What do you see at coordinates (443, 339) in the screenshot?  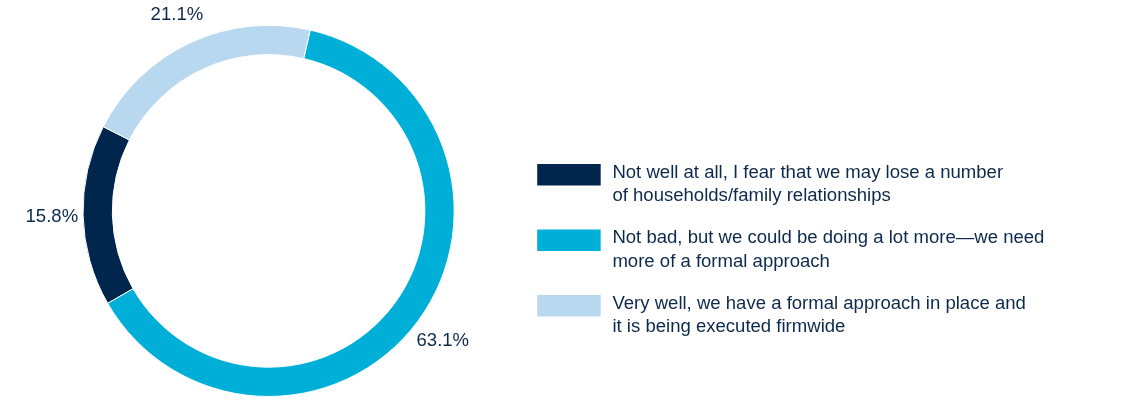 I see `data-label: 63.1%` at bounding box center [443, 339].